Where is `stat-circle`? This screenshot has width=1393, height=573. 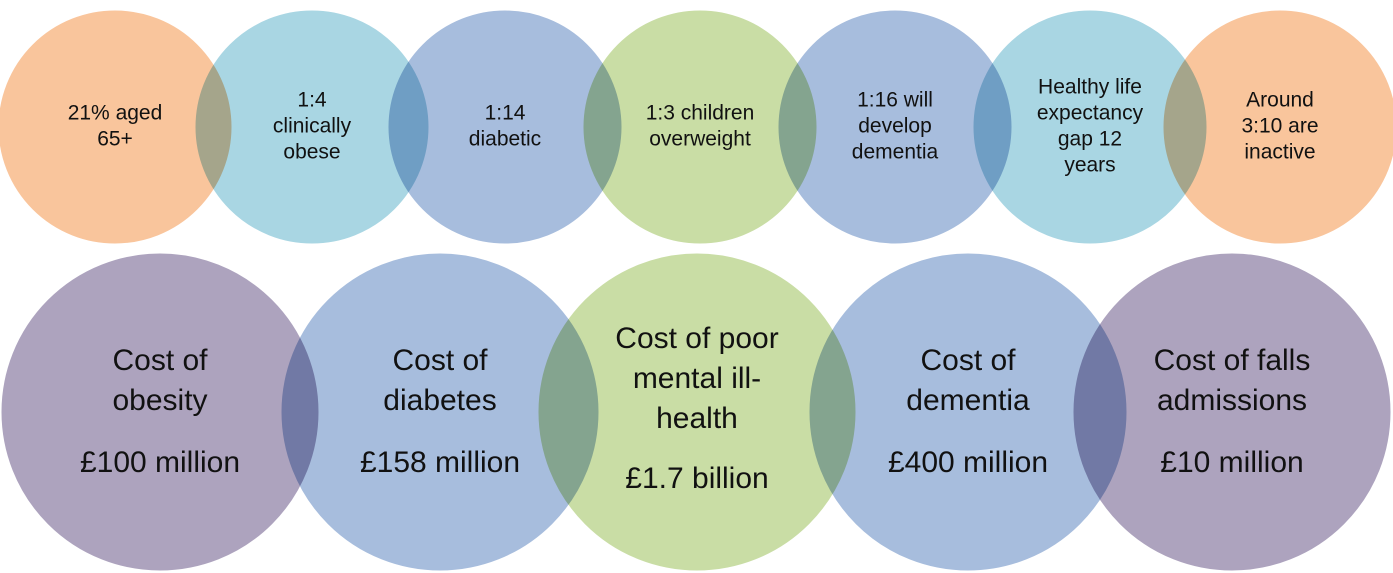
stat-circle is located at coordinates (1276, 127).